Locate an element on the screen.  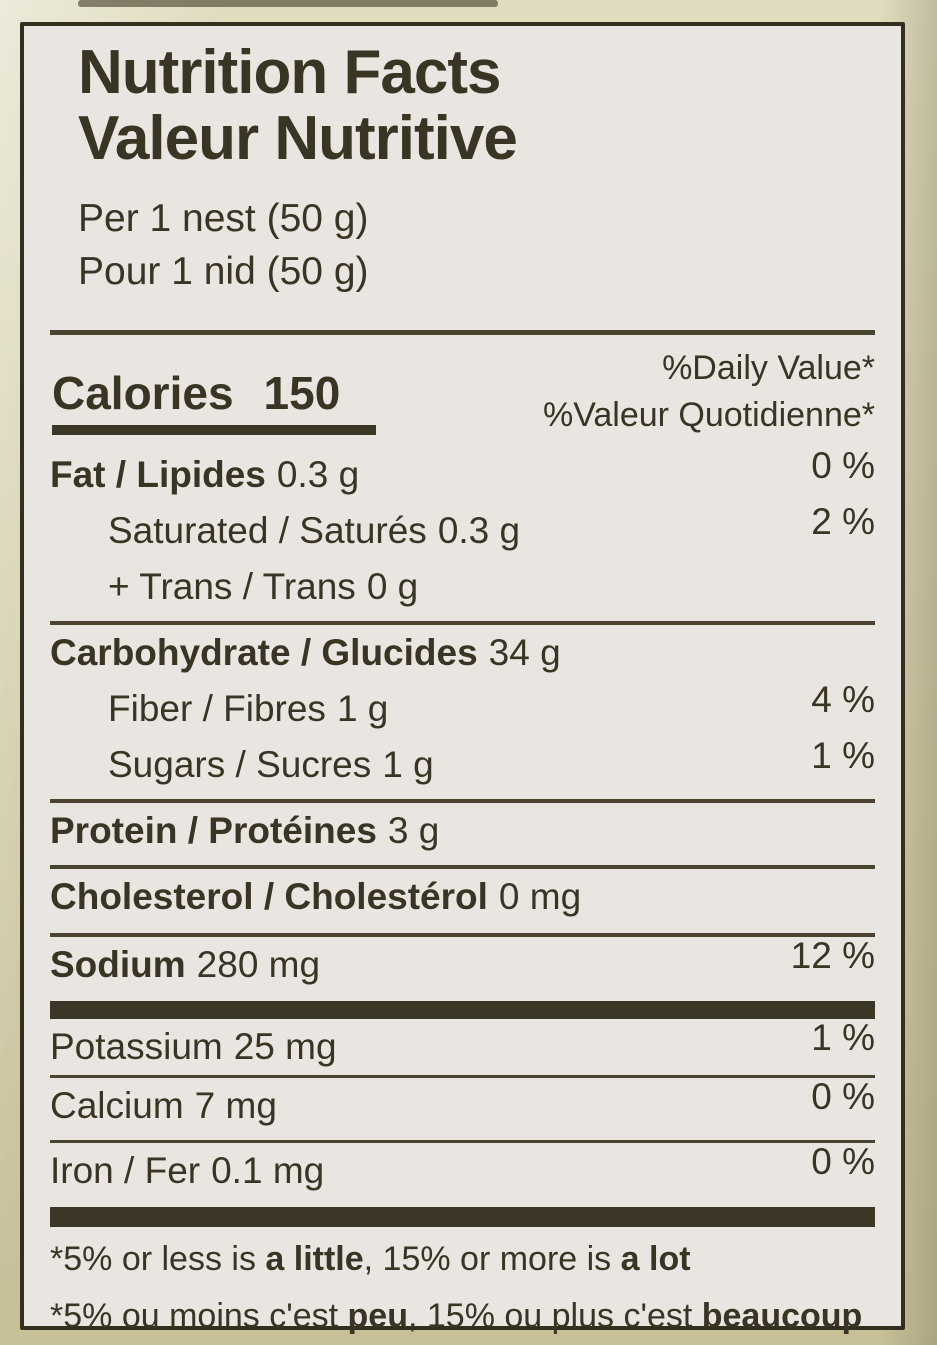
nutrient-row-iron: Iron / Fer 0.1 mg 0 % is located at coordinates (462, 1174).